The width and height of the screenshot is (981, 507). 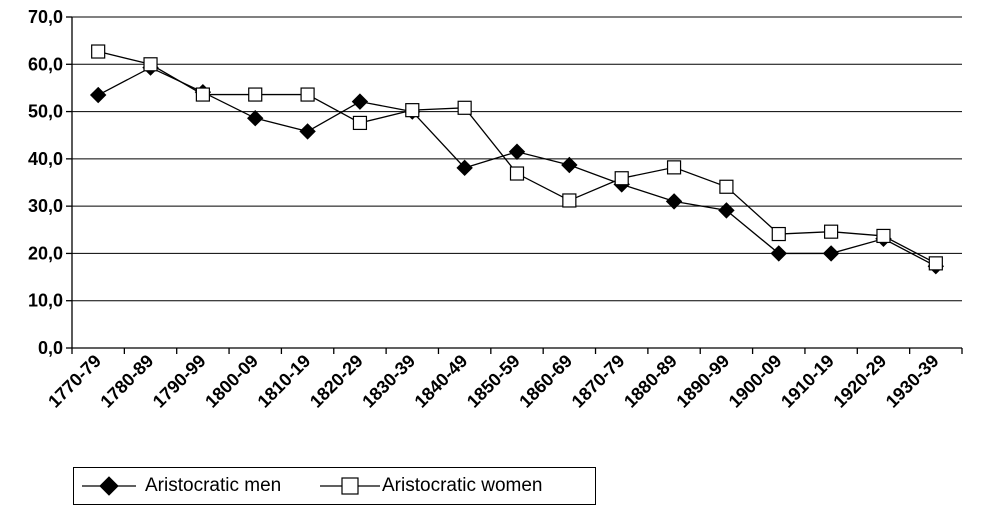 What do you see at coordinates (74, 381) in the screenshot?
I see `x-tick-label: 1770-79` at bounding box center [74, 381].